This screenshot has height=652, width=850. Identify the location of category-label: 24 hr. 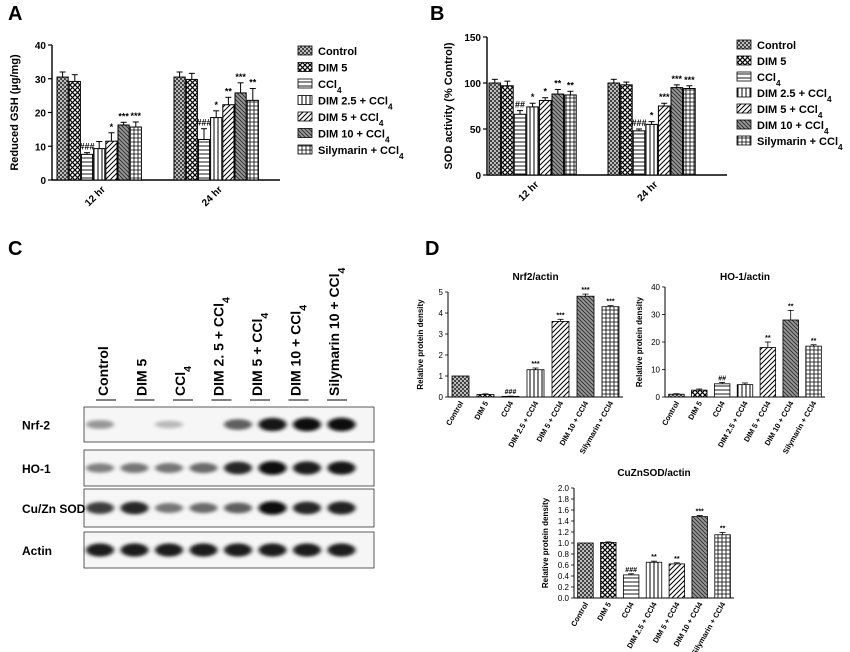
(212, 196).